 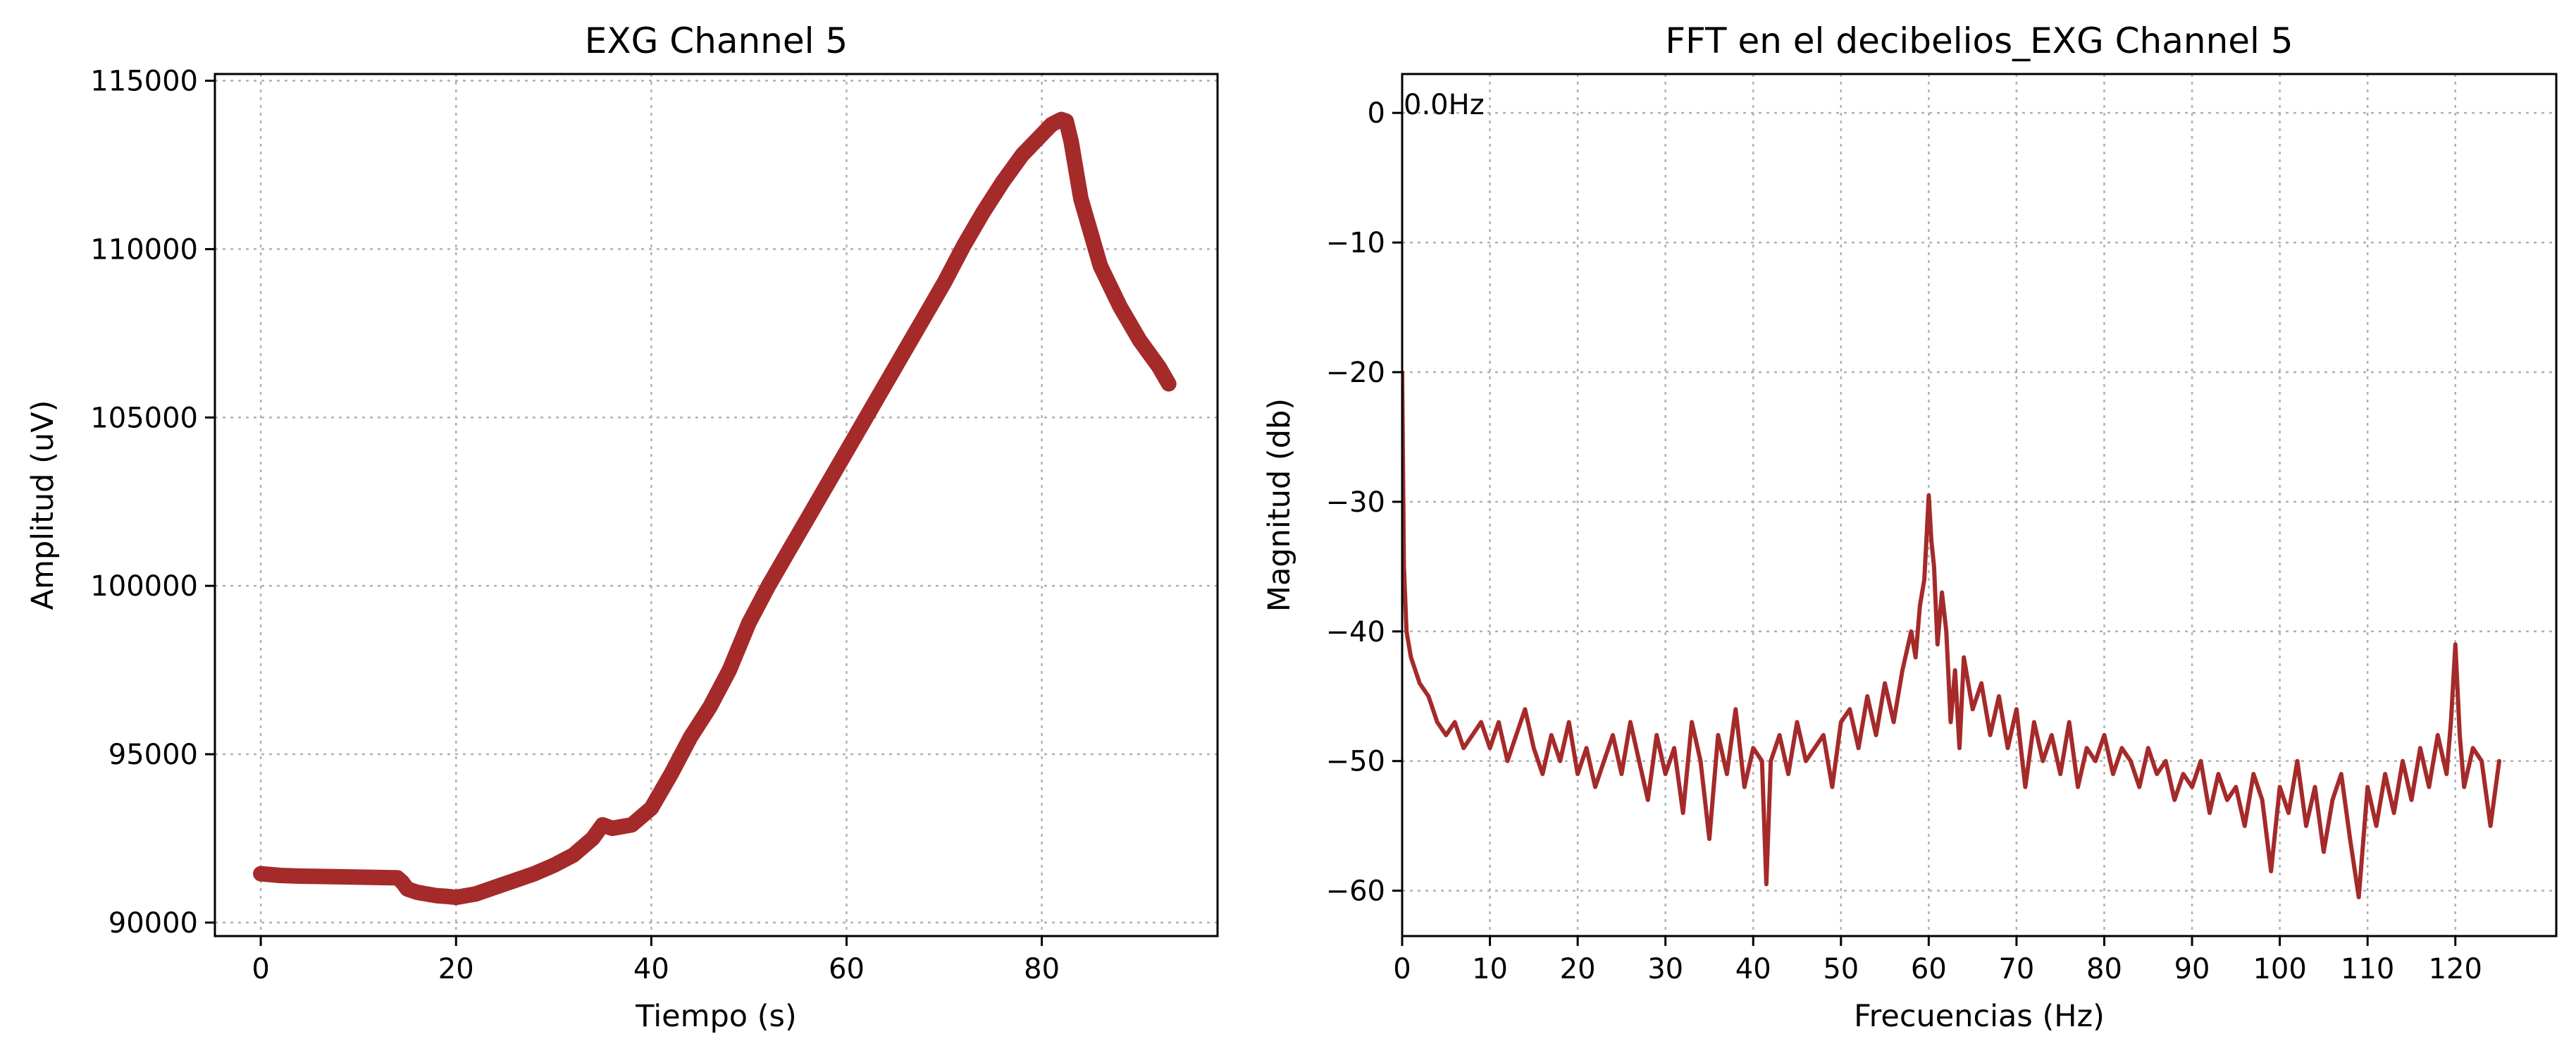 What do you see at coordinates (1355, 243) in the screenshot?
I see `y-tick-label: −10` at bounding box center [1355, 243].